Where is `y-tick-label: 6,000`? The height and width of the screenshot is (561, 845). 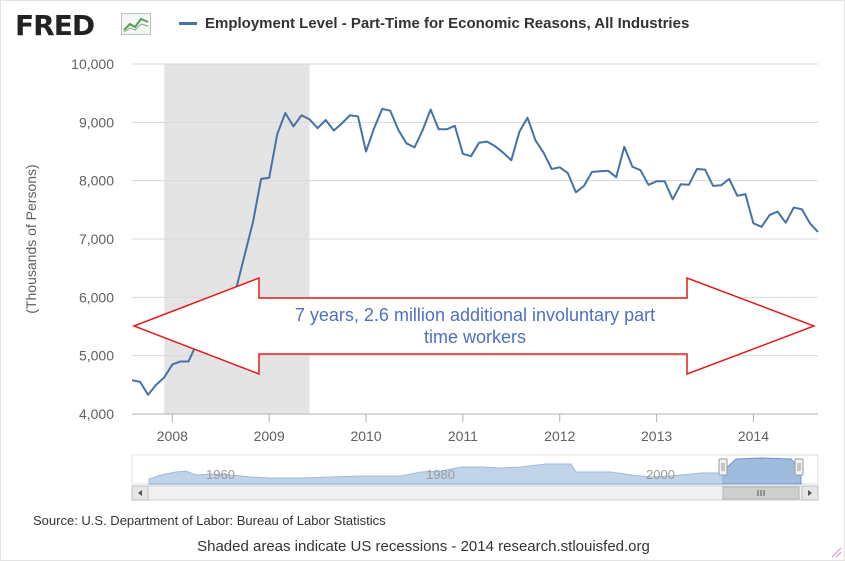
y-tick-label: 6,000 is located at coordinates (96, 297).